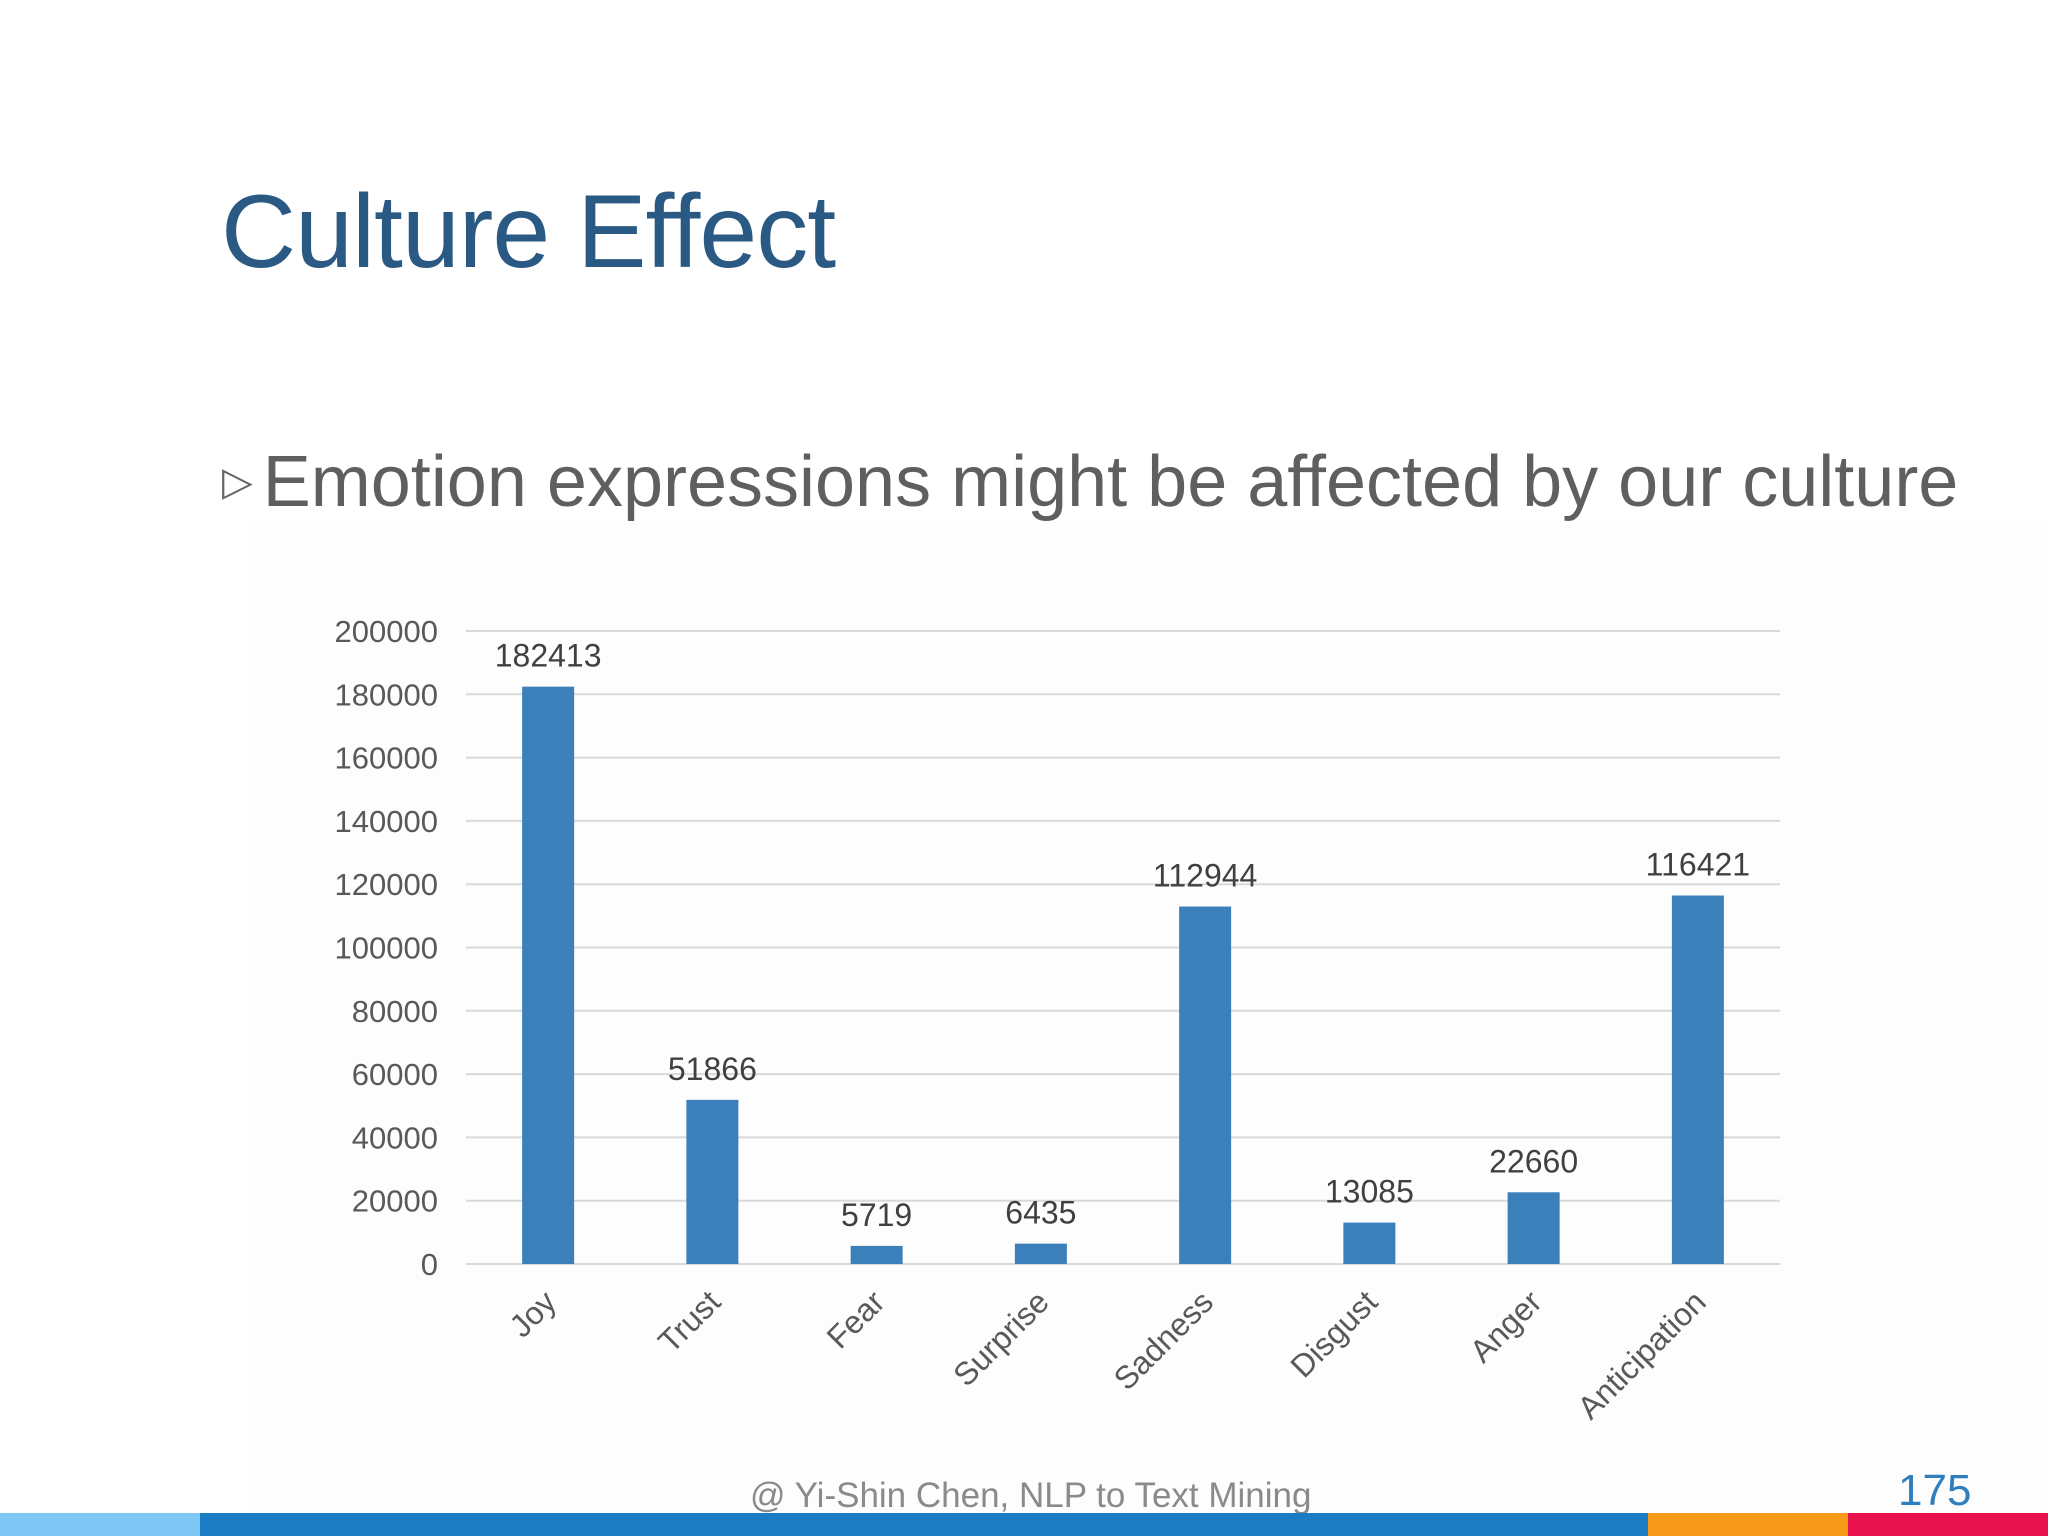 Image resolution: width=2048 pixels, height=1536 pixels. I want to click on y-tick-label: 80000, so click(395, 1011).